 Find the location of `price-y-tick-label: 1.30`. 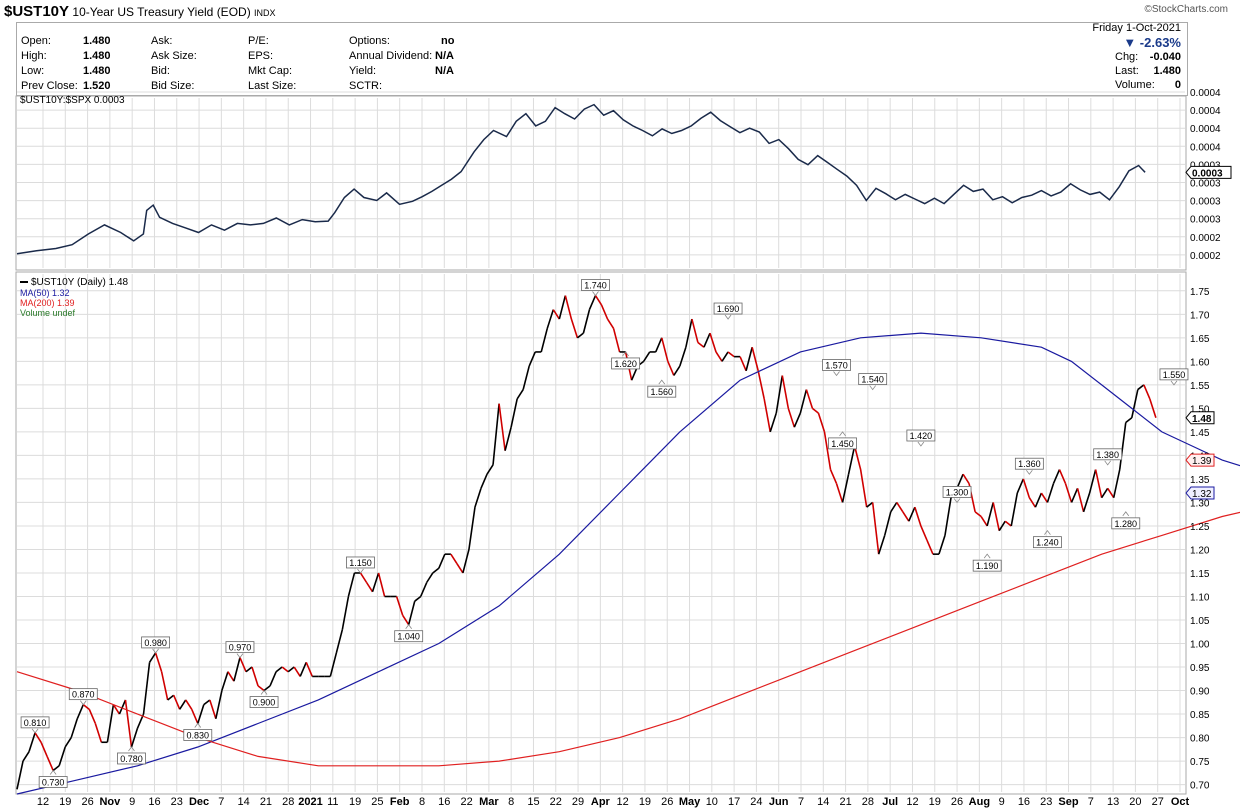

price-y-tick-label: 1.30 is located at coordinates (1200, 503).